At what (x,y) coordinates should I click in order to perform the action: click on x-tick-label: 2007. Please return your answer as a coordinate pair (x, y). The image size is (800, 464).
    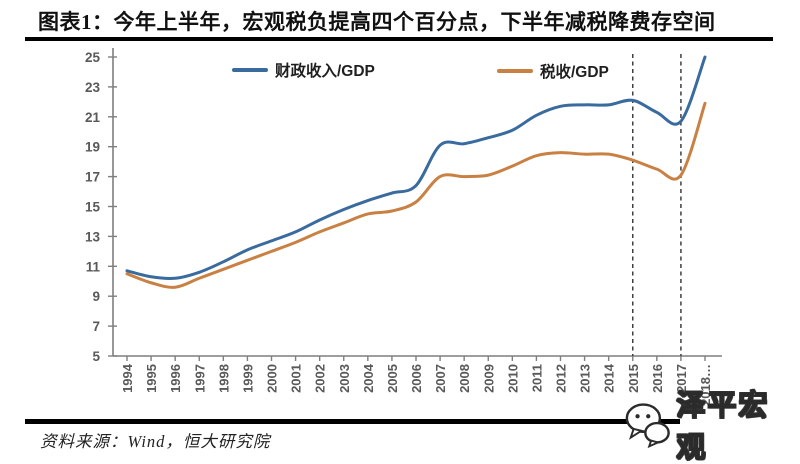
    Looking at the image, I should click on (440, 378).